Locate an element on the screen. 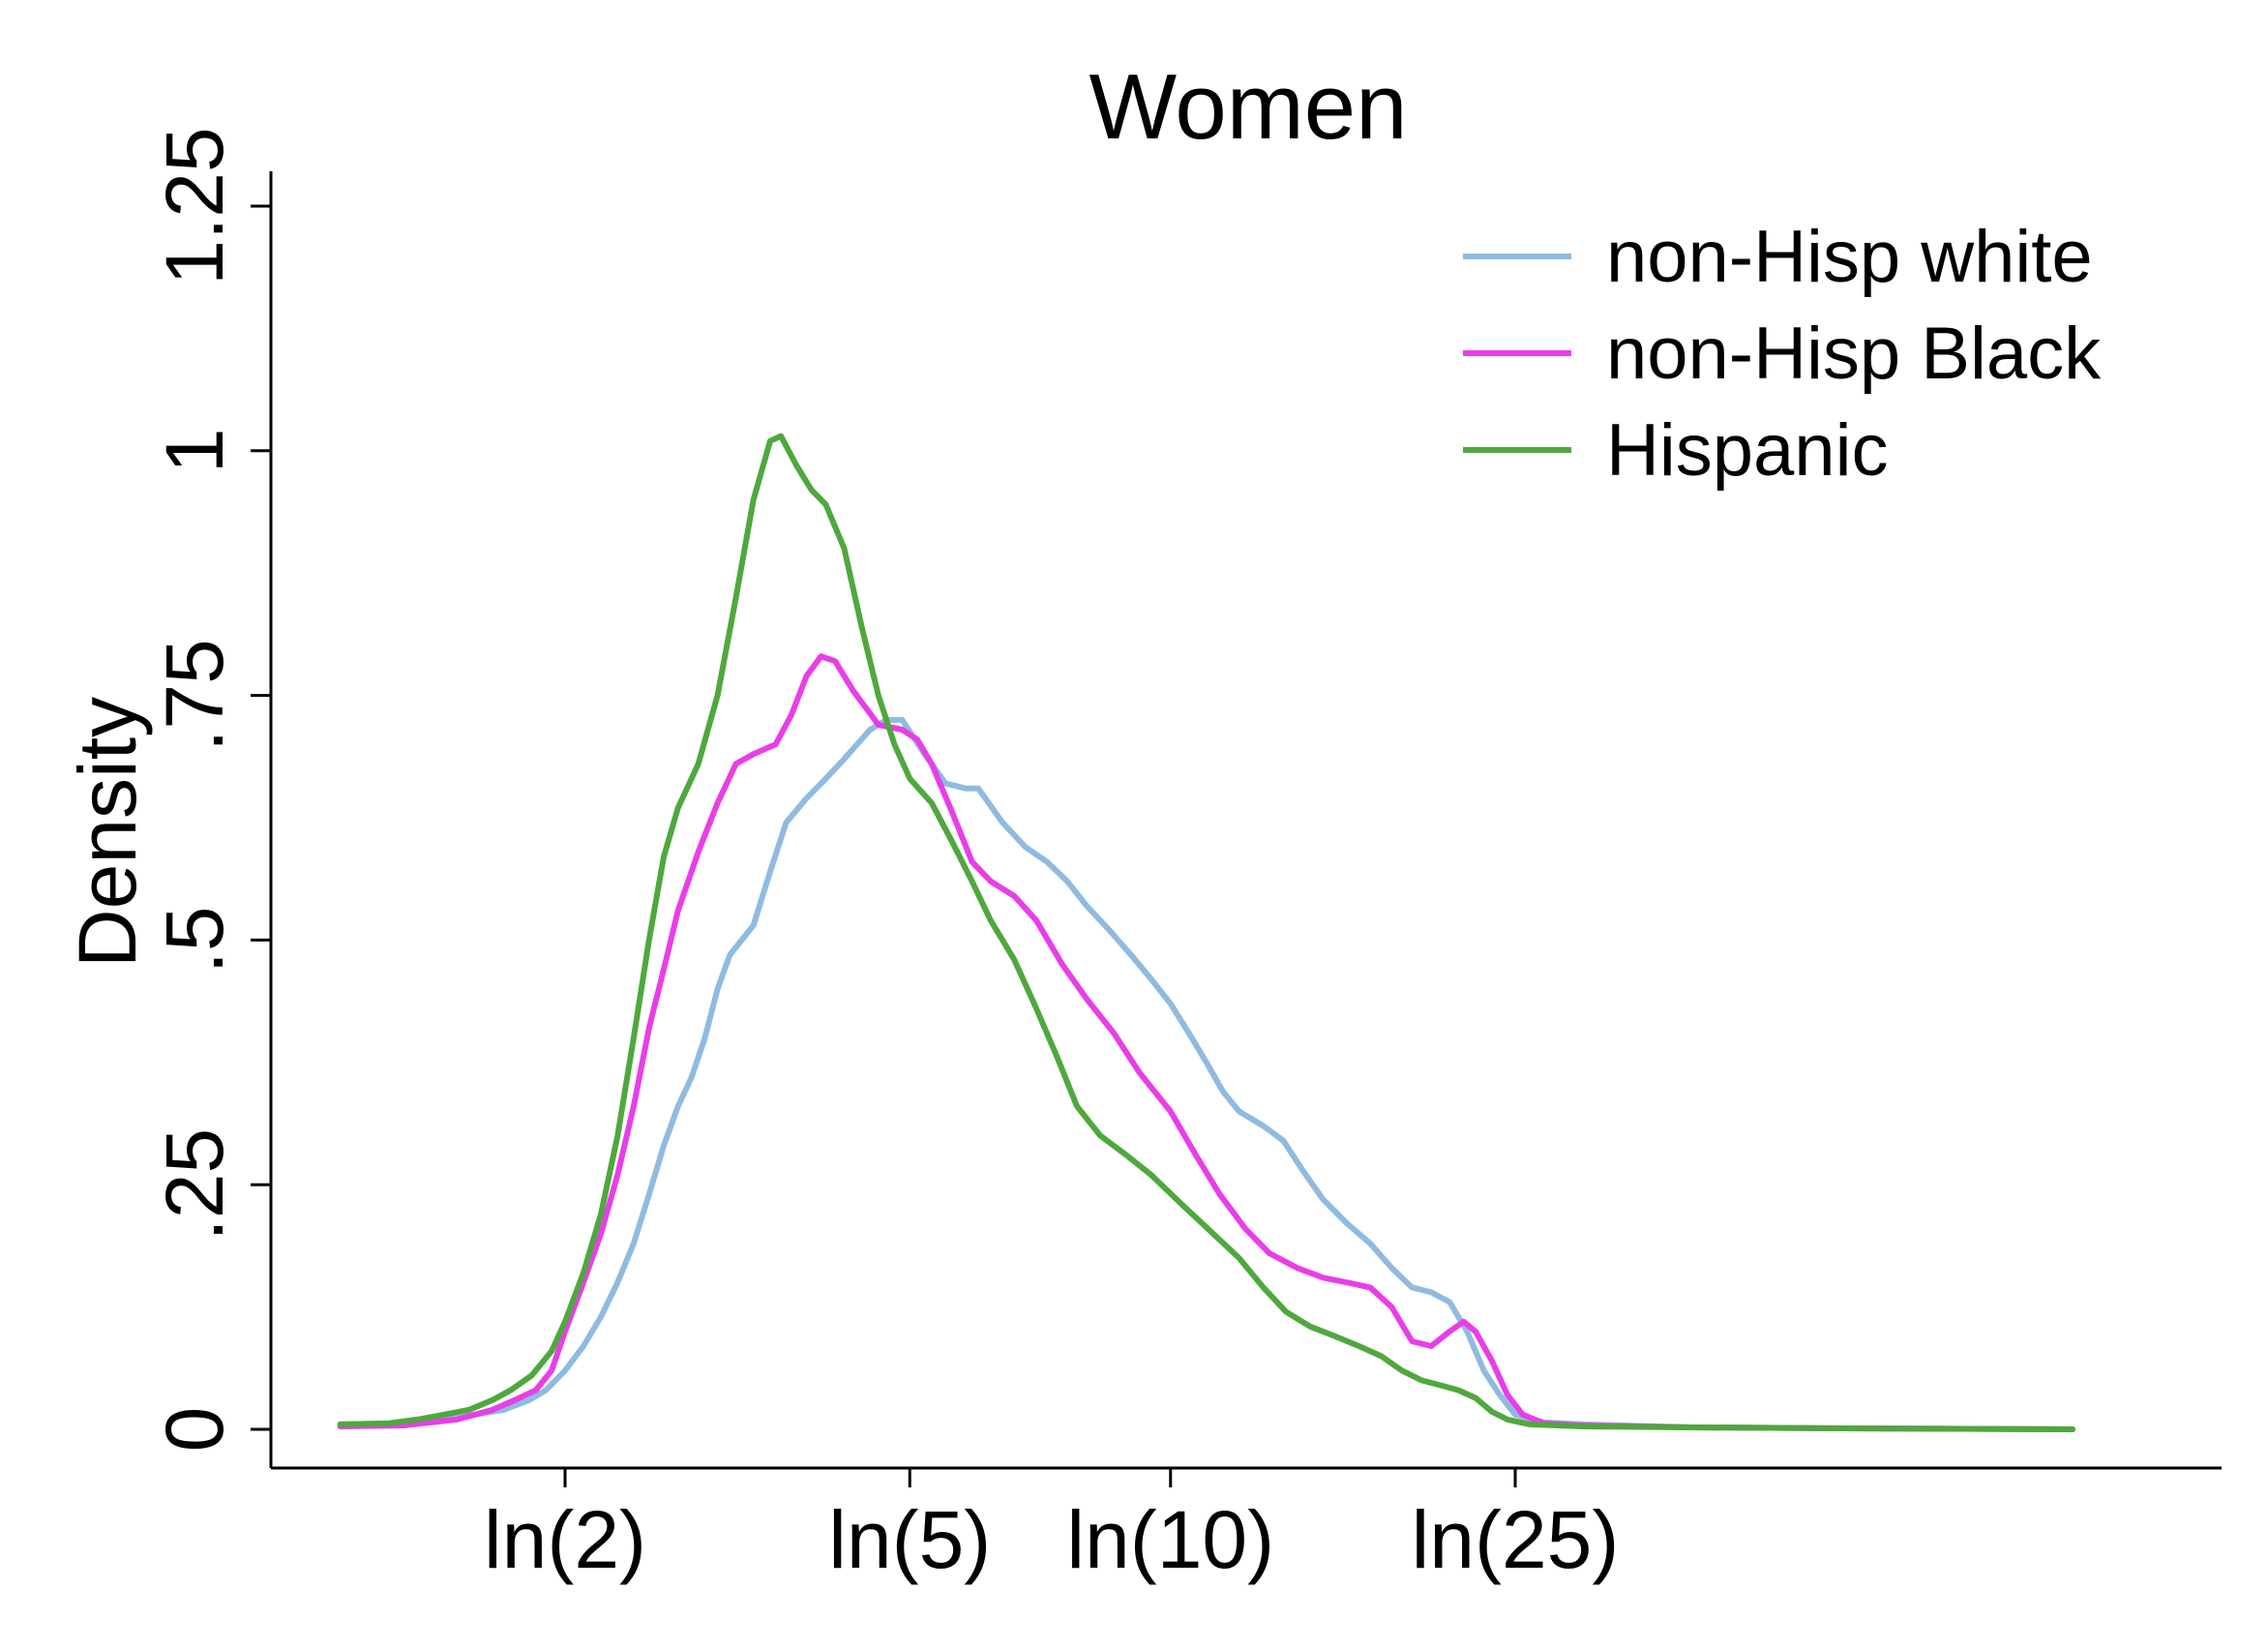 Image resolution: width=2268 pixels, height=1649 pixels. x-tick-label: ln(10) is located at coordinates (1170, 1539).